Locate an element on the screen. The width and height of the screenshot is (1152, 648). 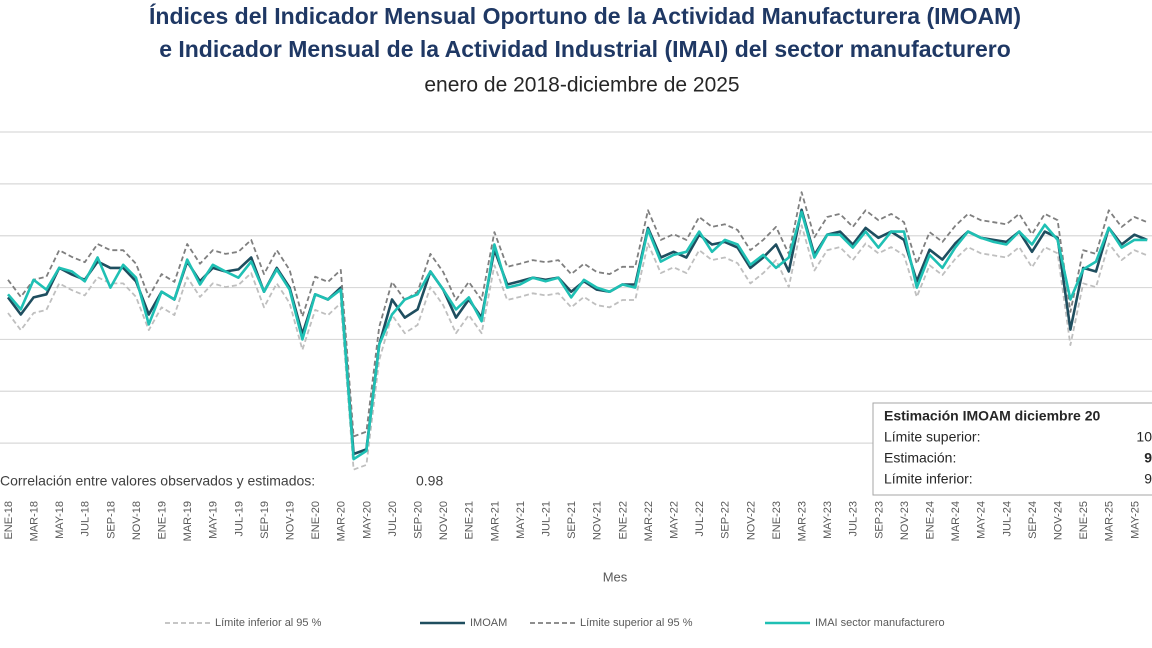
x-tick-label: SEP-20 is located at coordinates (419, 520).